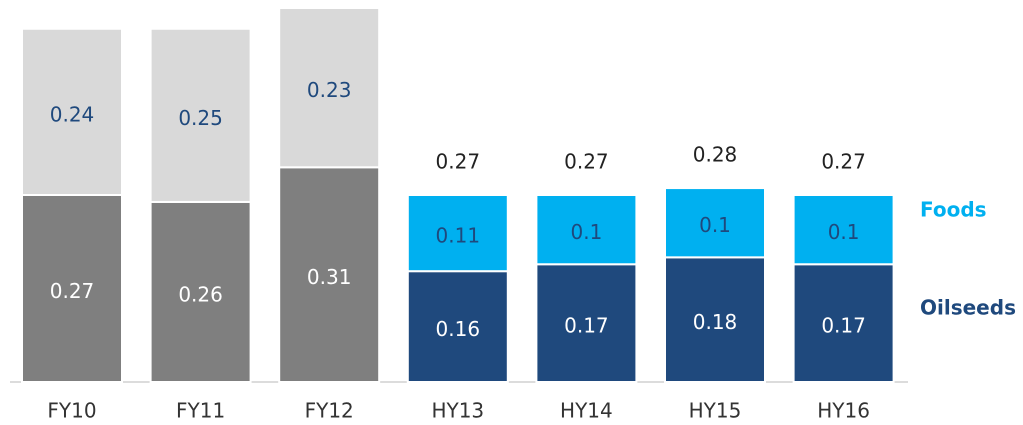 The image size is (1023, 425). I want to click on x-tick-label: HY16, so click(843, 411).